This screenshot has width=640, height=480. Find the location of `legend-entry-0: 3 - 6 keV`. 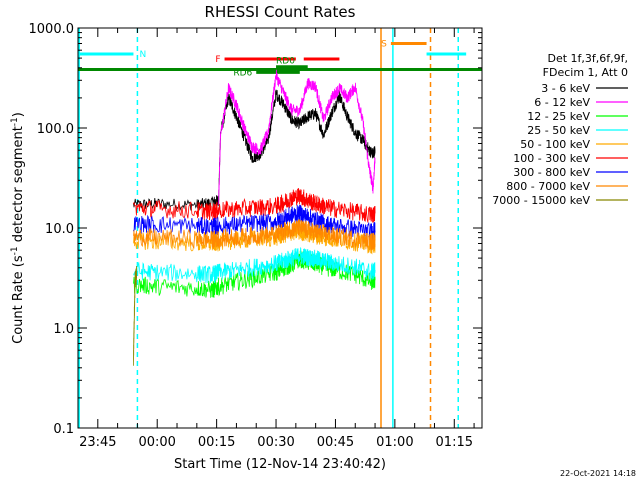

legend-entry-0: 3 - 6 keV is located at coordinates (565, 88).